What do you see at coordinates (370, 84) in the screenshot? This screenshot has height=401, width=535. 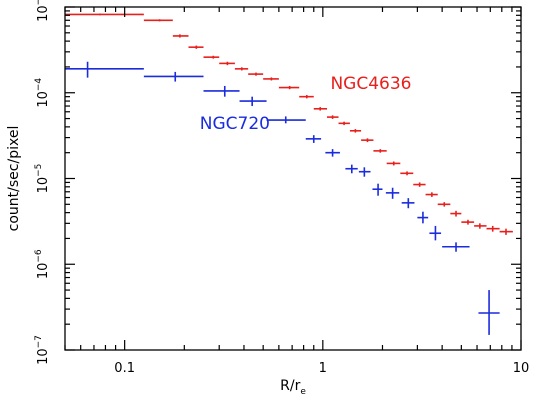 I see `series-label-ngc4636: NGC4636` at bounding box center [370, 84].